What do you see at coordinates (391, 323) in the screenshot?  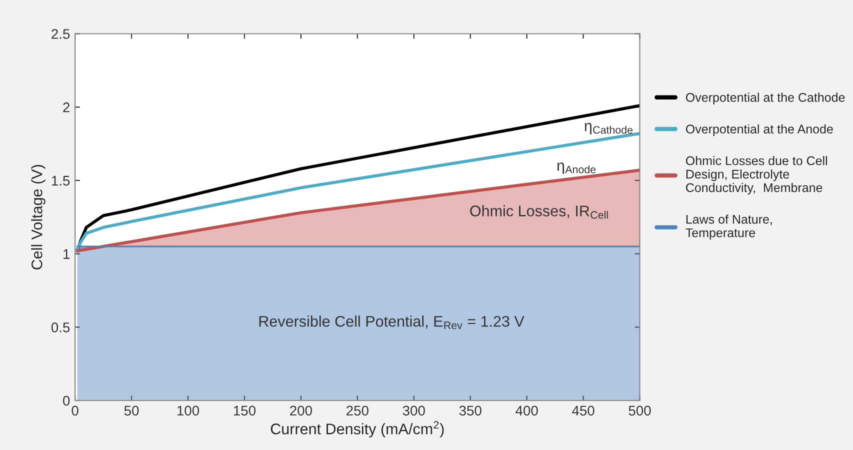 I see `annotation: Reversible Cell Potential, E$_{Rev}$ = 1.23 V` at bounding box center [391, 323].